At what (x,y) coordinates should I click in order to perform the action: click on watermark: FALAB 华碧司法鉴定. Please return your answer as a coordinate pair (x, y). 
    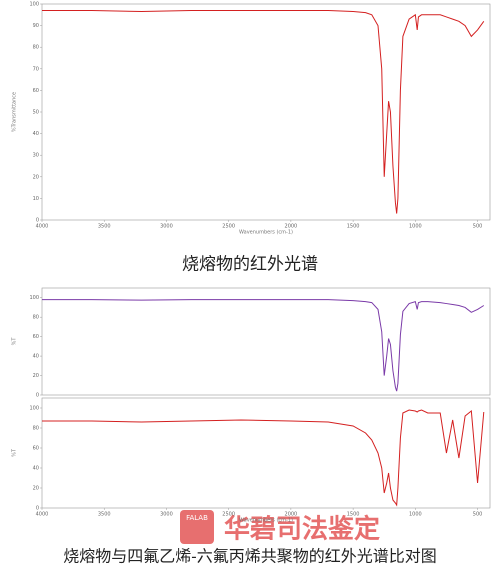
    Looking at the image, I should click on (280, 527).